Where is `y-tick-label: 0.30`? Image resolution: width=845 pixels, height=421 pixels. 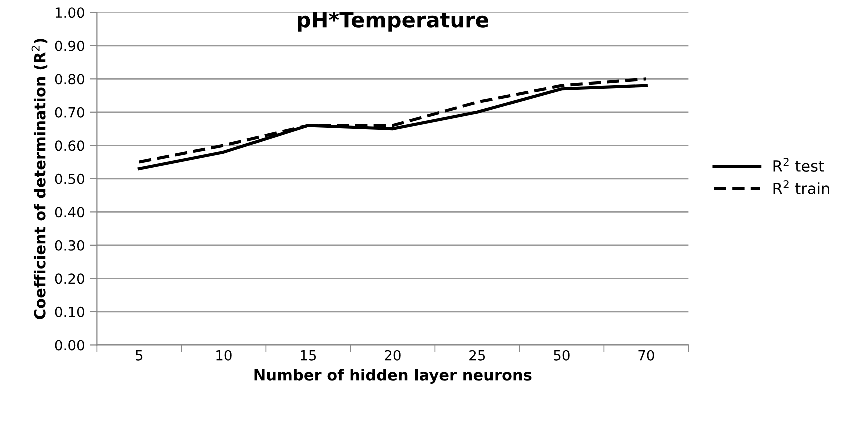 y-tick-label: 0.30 is located at coordinates (69, 245).